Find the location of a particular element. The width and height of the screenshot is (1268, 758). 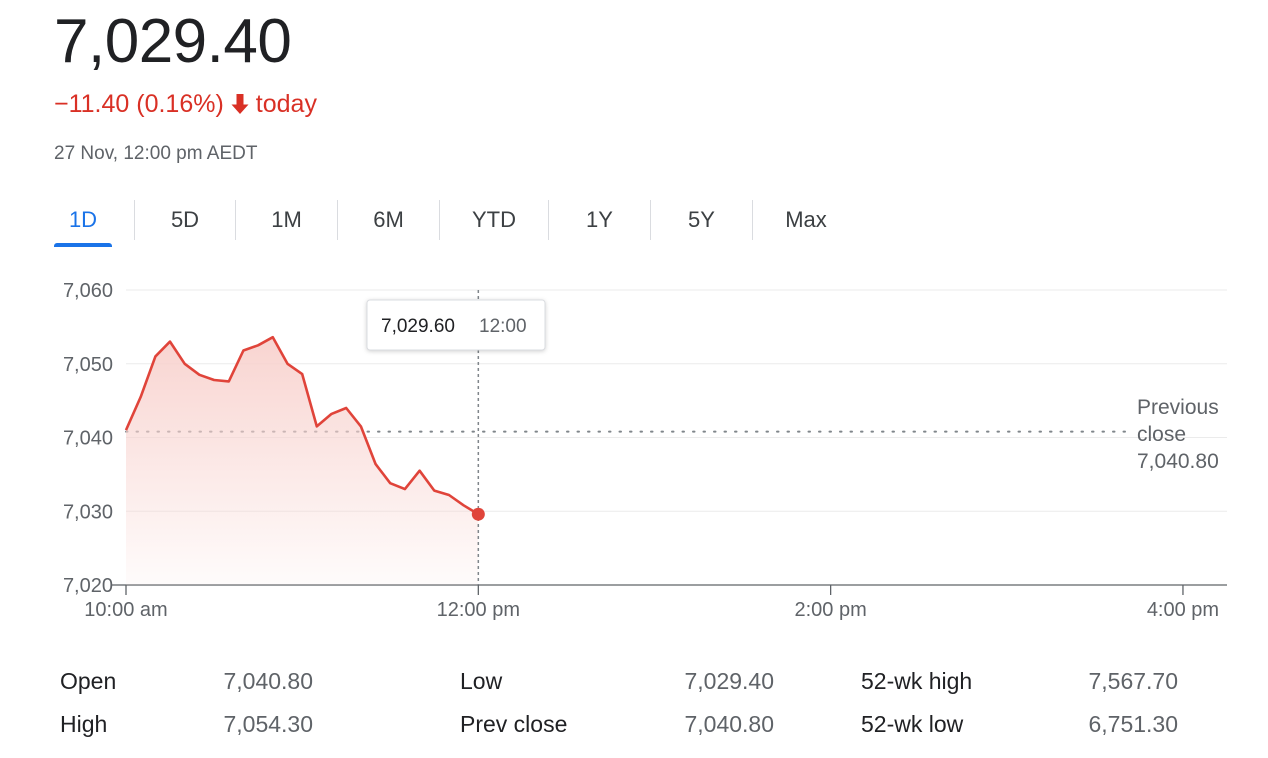

y-tick-label: 7,050 is located at coordinates (88, 365).